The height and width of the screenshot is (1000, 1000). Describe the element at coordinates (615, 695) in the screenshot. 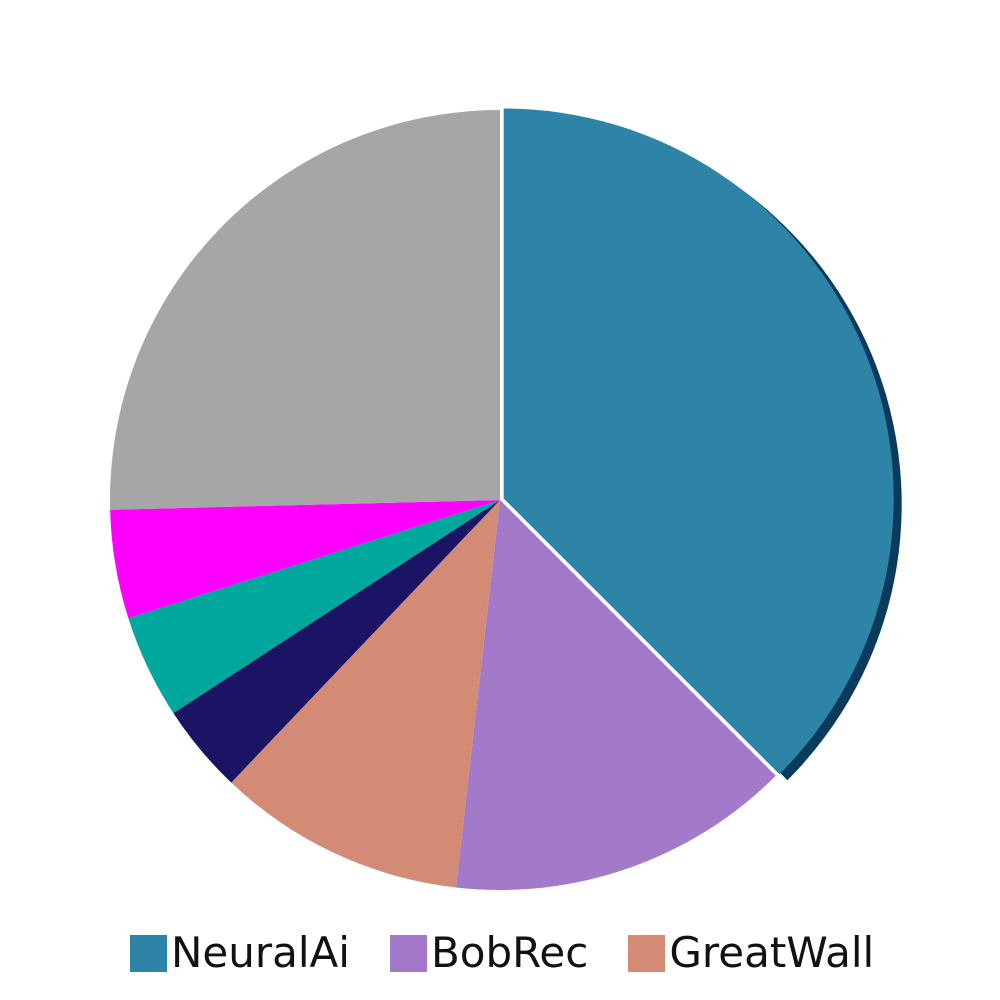

I see `slice-bobrec` at that location.